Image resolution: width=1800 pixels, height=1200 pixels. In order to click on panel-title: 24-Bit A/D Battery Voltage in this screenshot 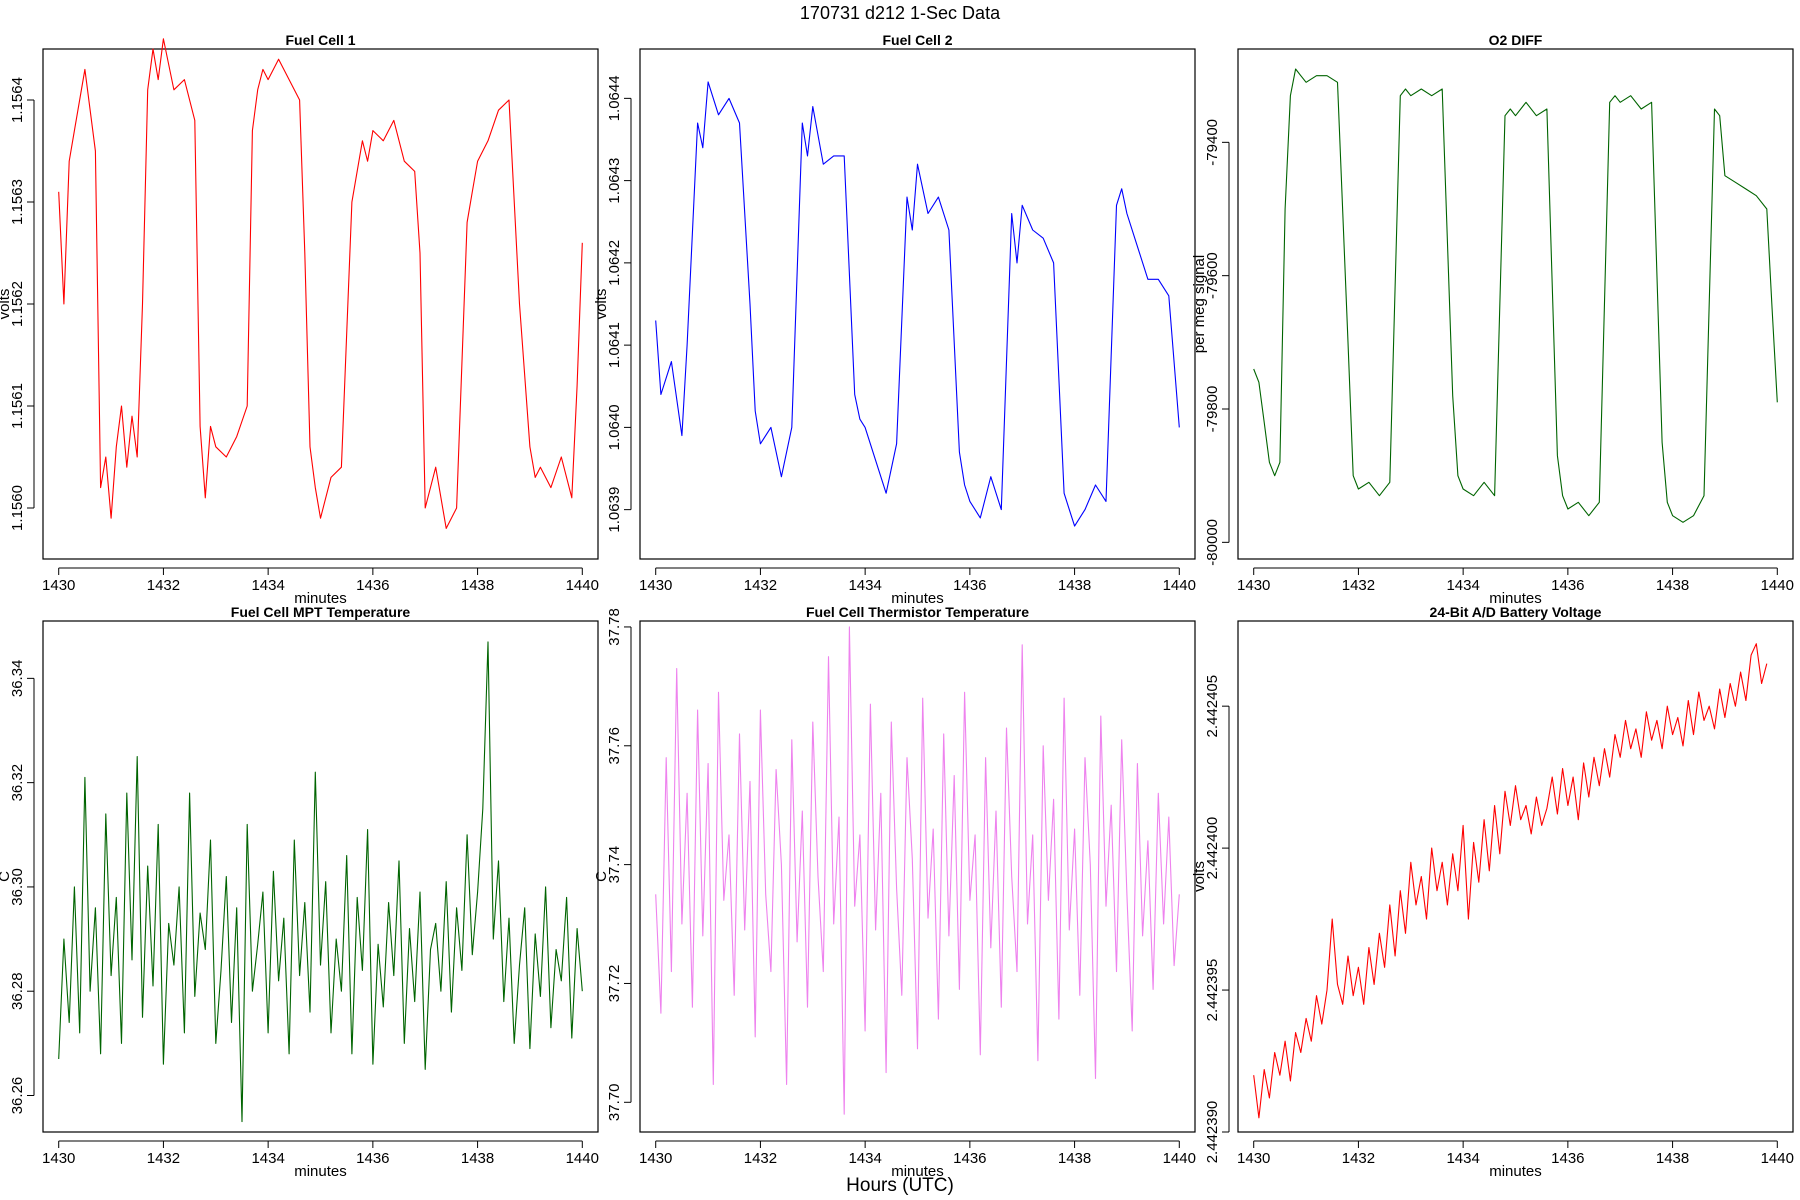, I will do `click(1516, 612)`.